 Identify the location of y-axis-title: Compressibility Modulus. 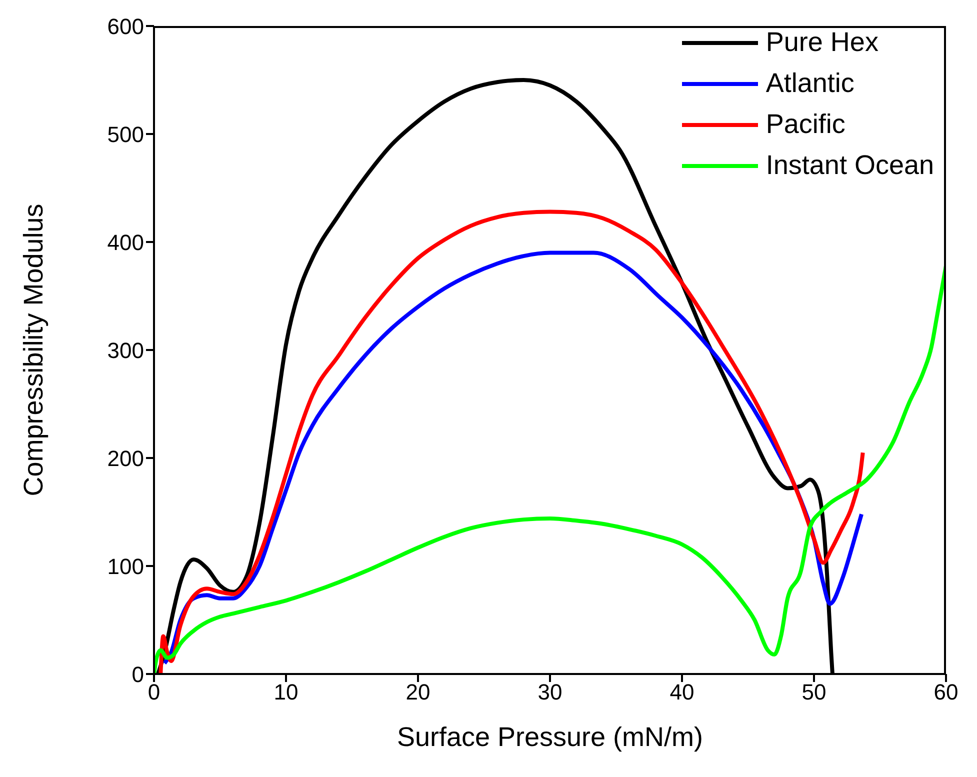
(34, 350).